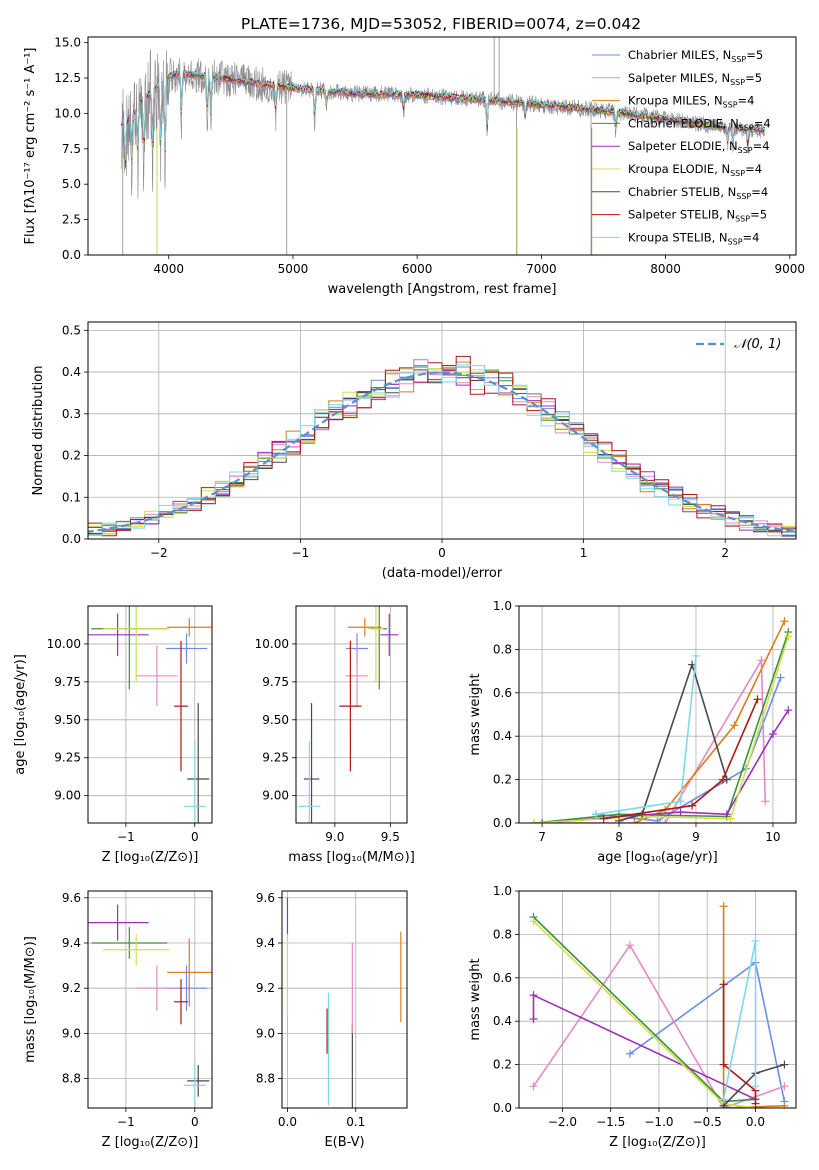 The image size is (819, 1170). Describe the element at coordinates (67, 78) in the screenshot. I see `y-tick-label: 12.5` at that location.